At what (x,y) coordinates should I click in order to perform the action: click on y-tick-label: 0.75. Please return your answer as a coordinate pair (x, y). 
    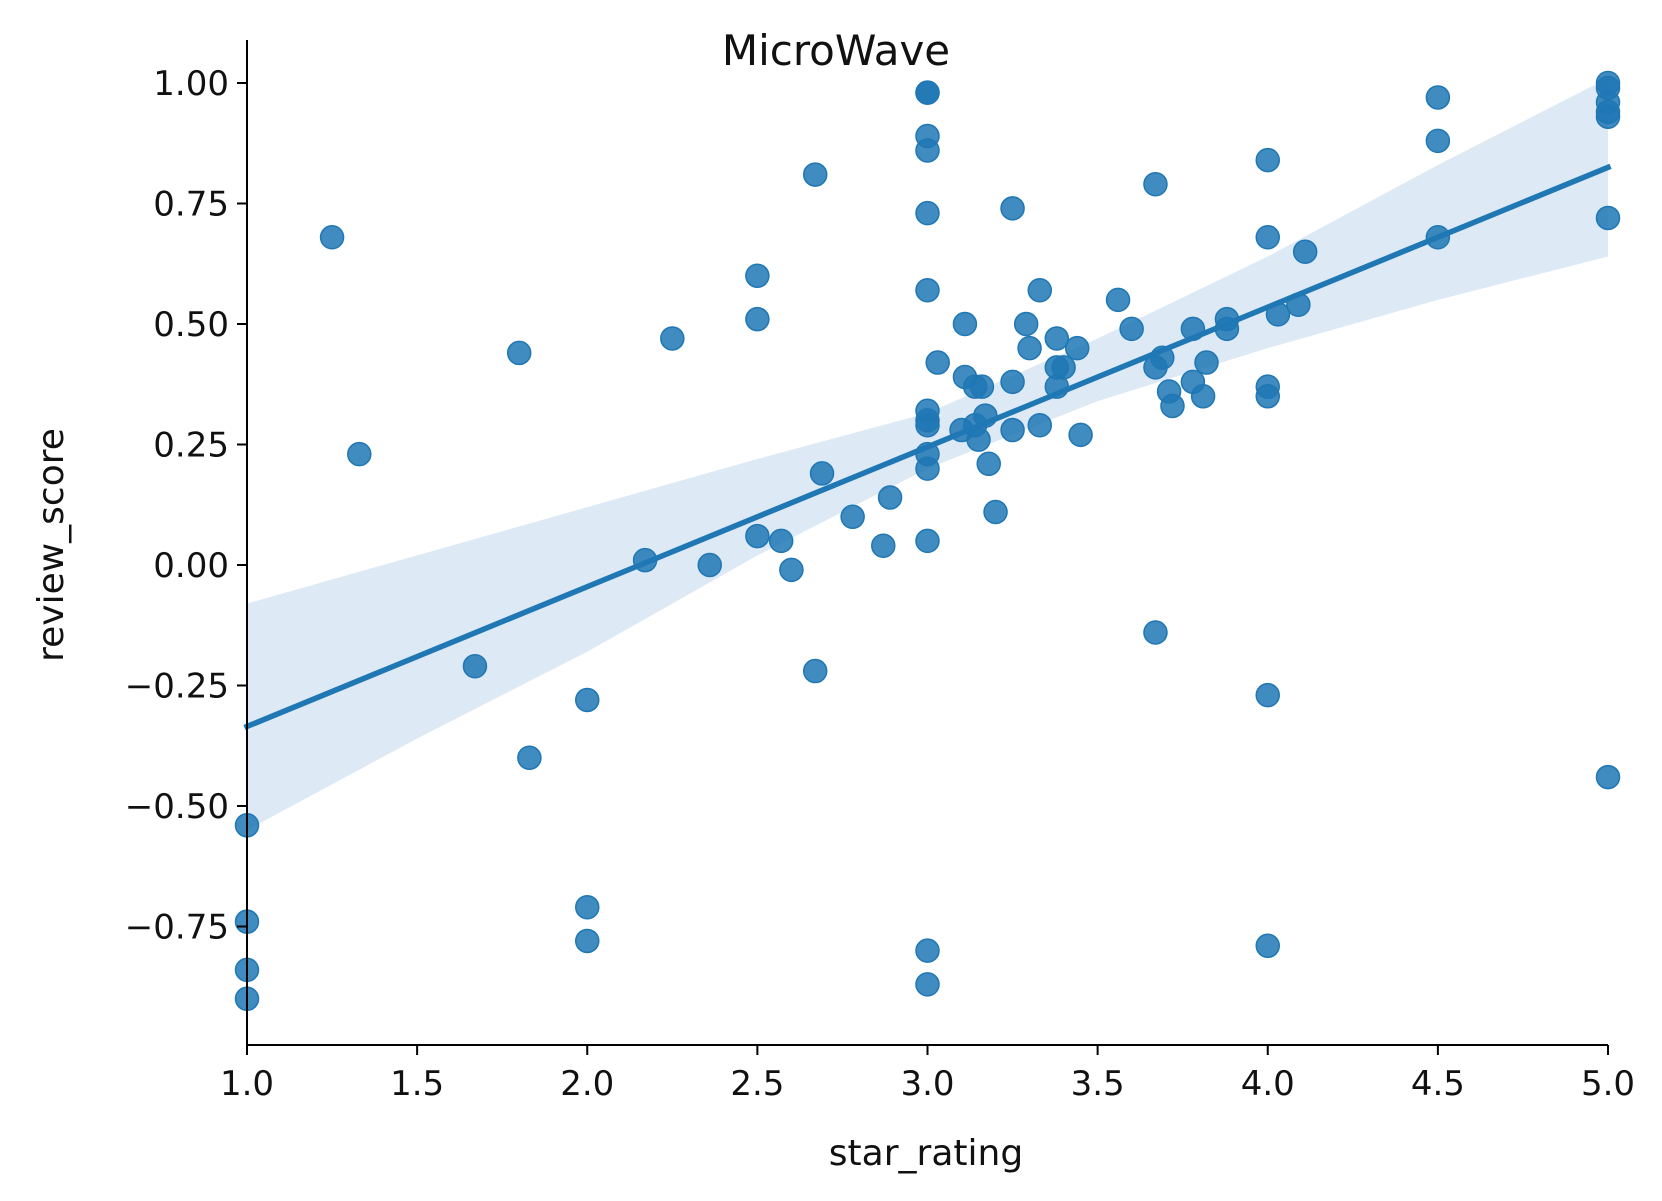
    Looking at the image, I should click on (191, 205).